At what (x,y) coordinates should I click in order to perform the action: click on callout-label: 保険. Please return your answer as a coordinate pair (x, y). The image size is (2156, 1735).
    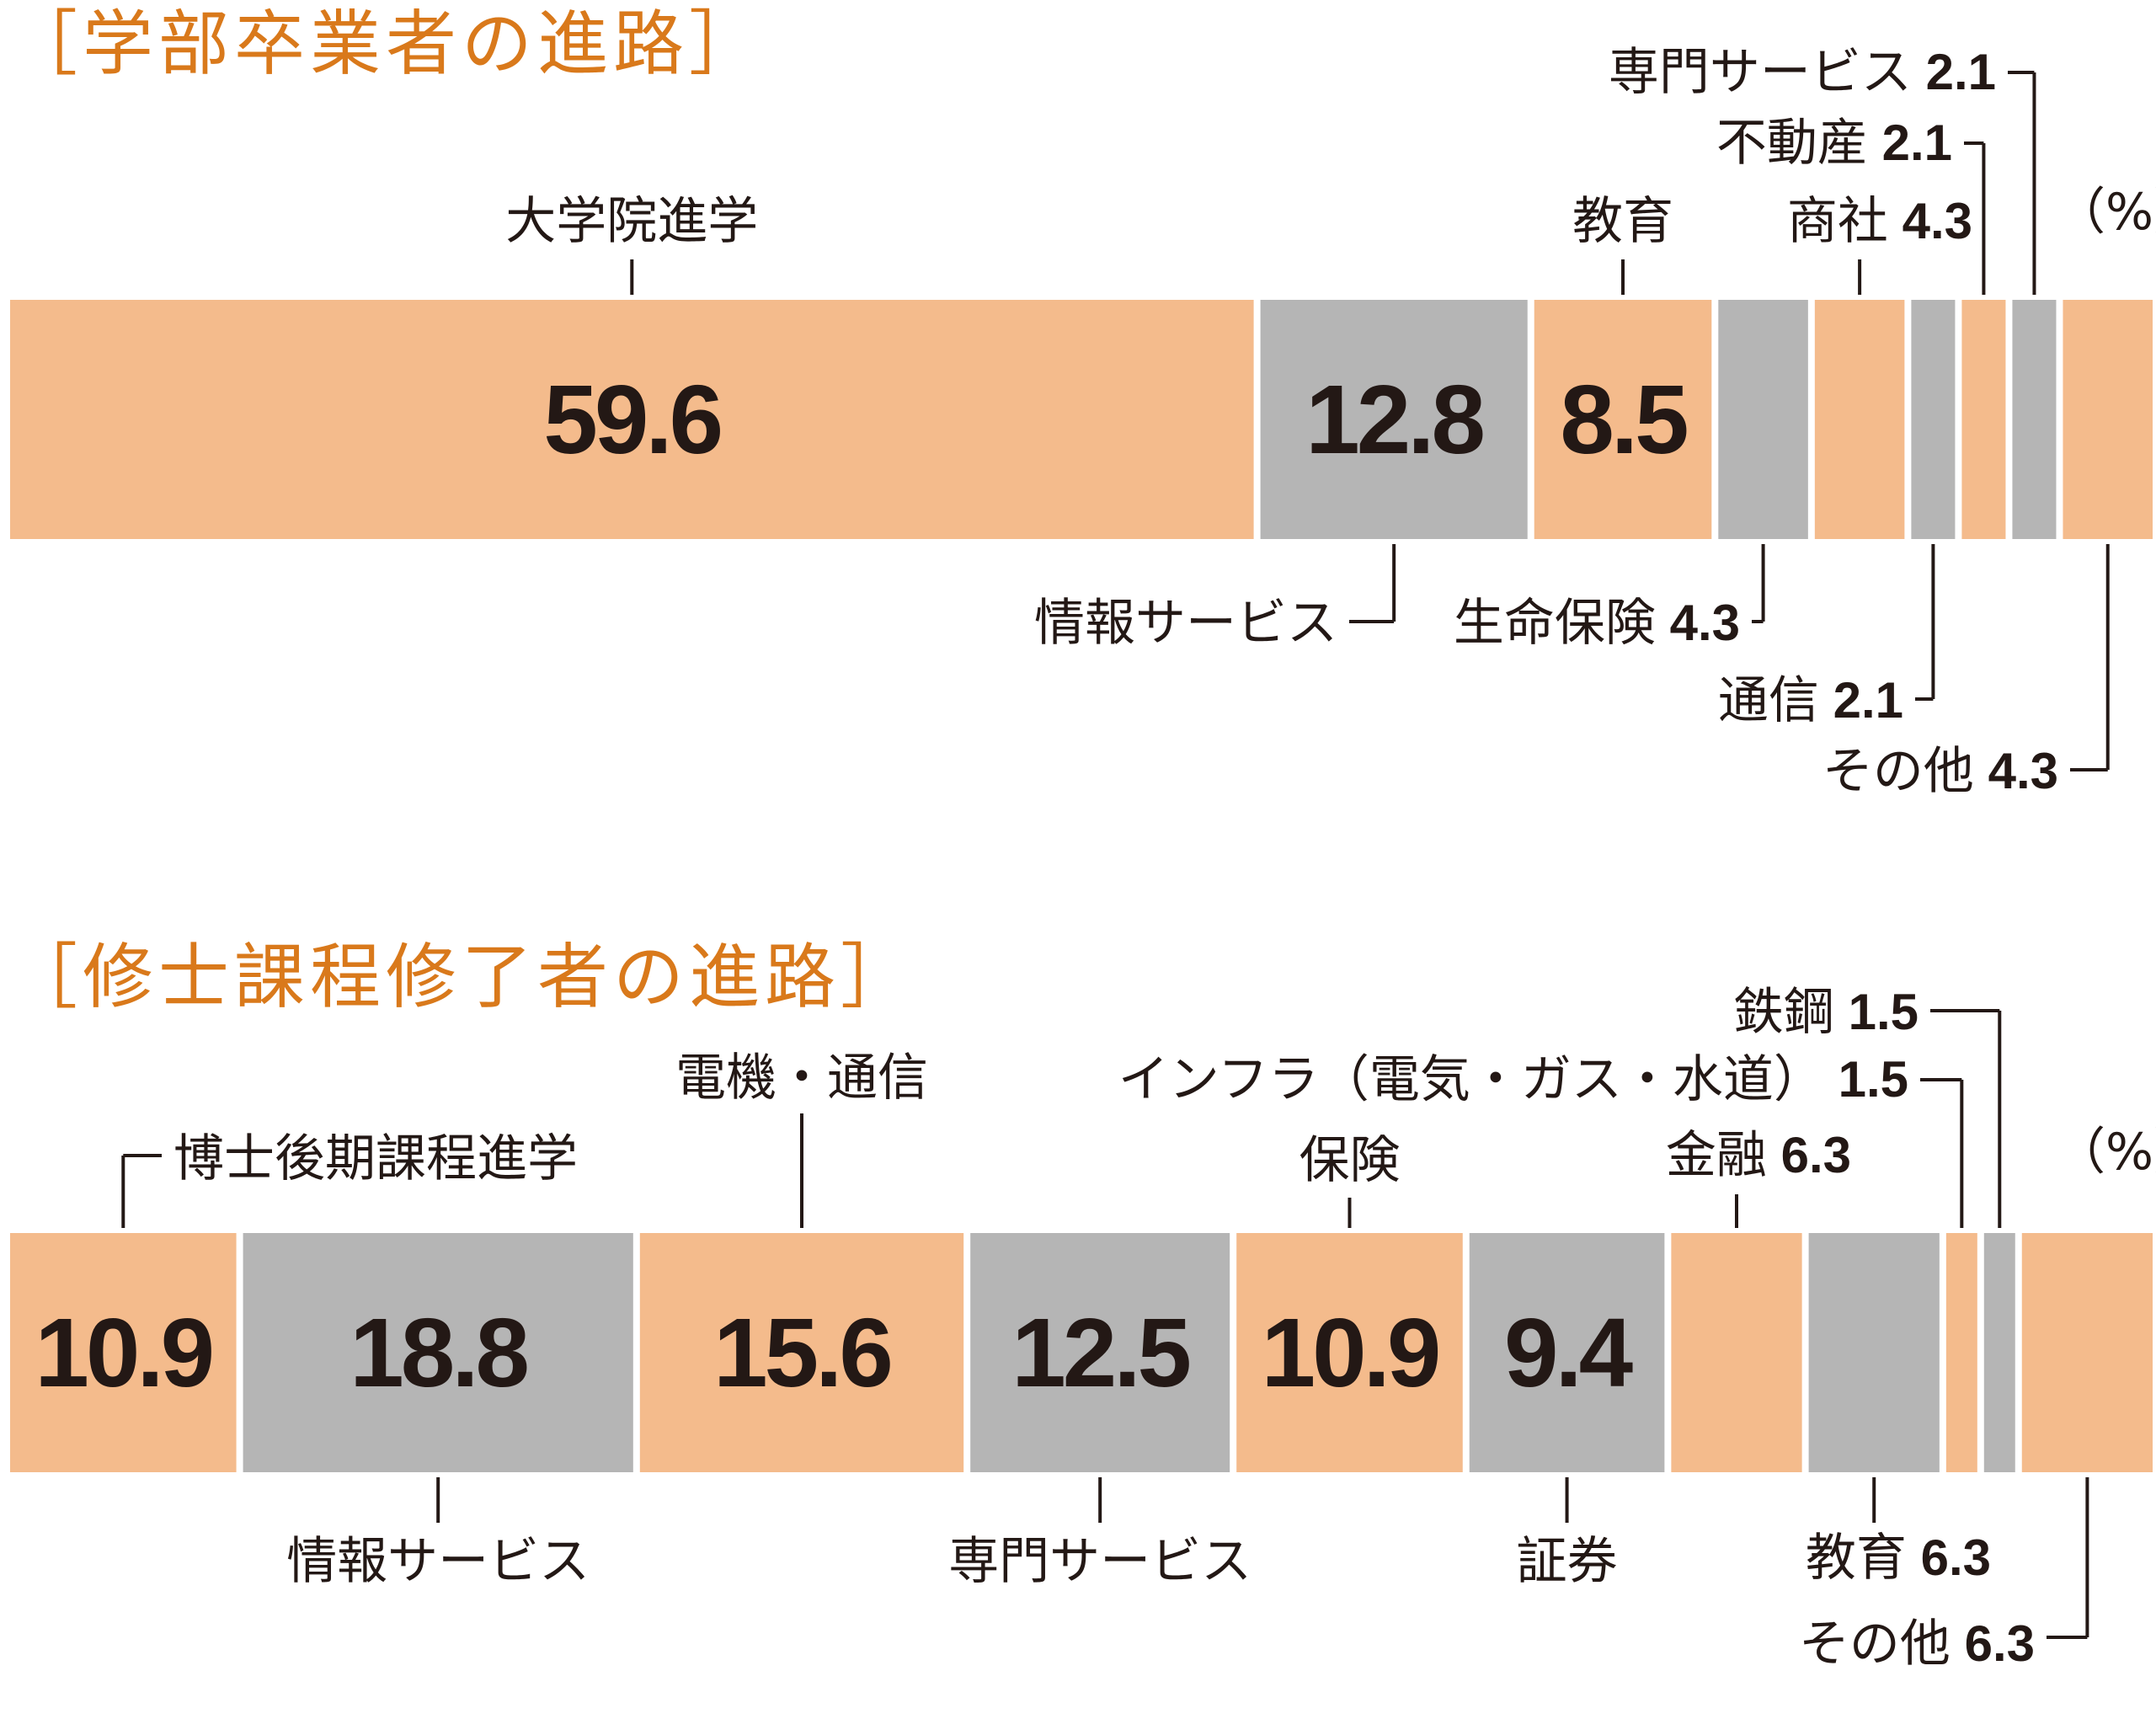
    Looking at the image, I should click on (1349, 1160).